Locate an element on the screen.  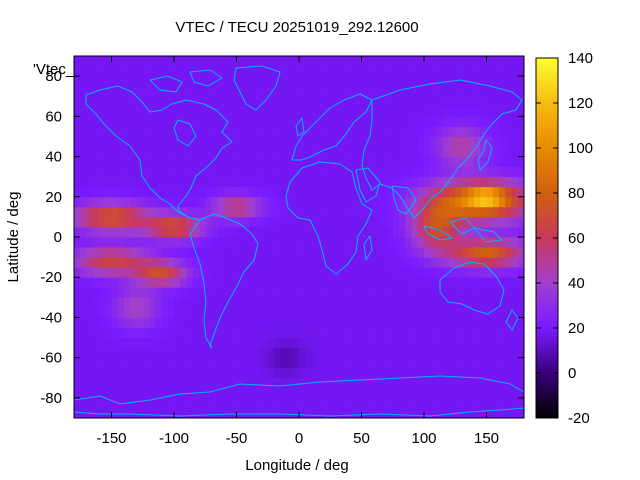
y-tick-label: 40 is located at coordinates (53, 157).